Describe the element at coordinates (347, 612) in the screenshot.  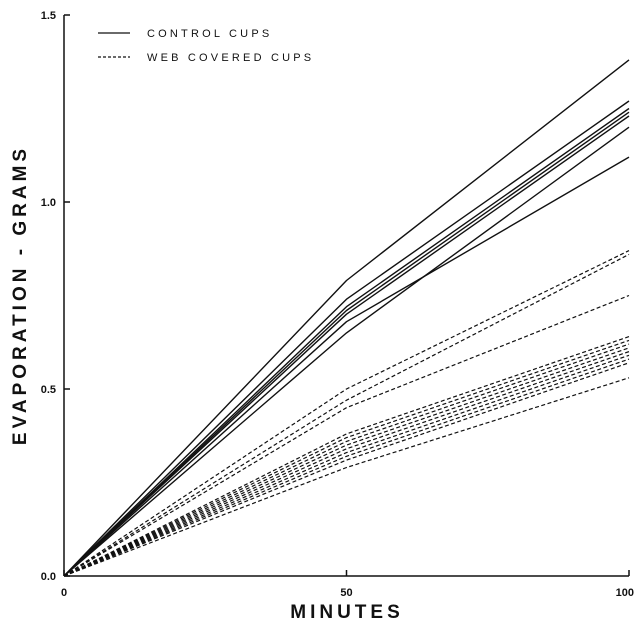
I see `x-axis-title: MINUTES` at that location.